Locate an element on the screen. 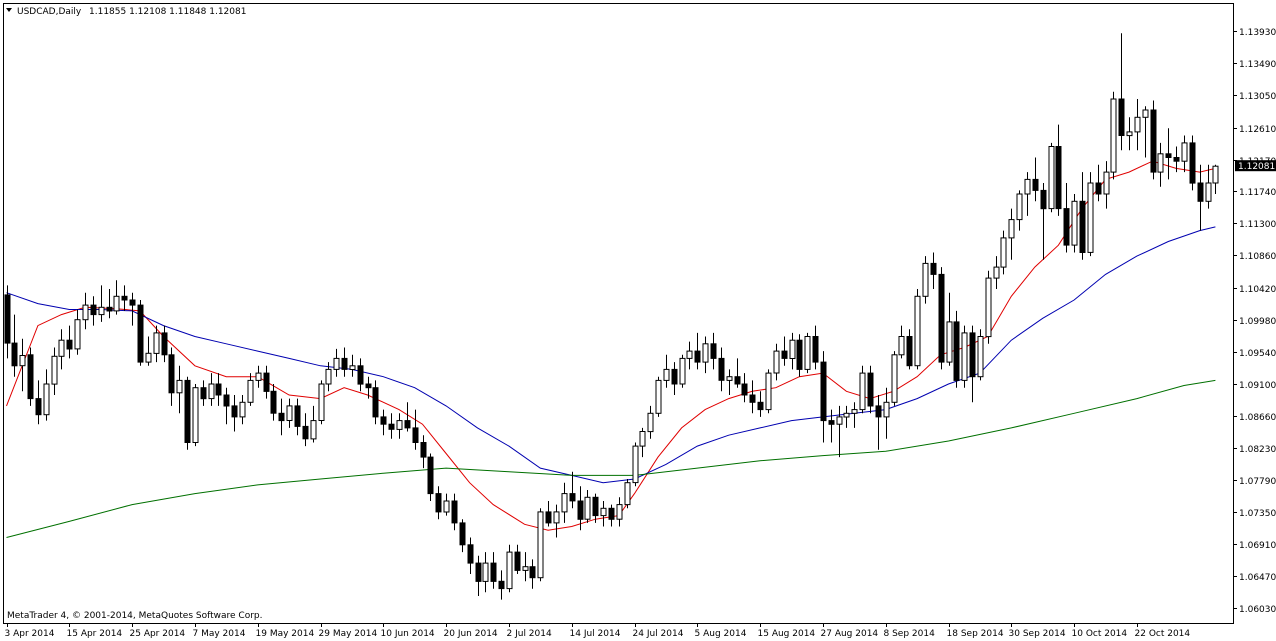 This screenshot has width=1276, height=641. y-tick-label: 1.10860 is located at coordinates (1257, 257).